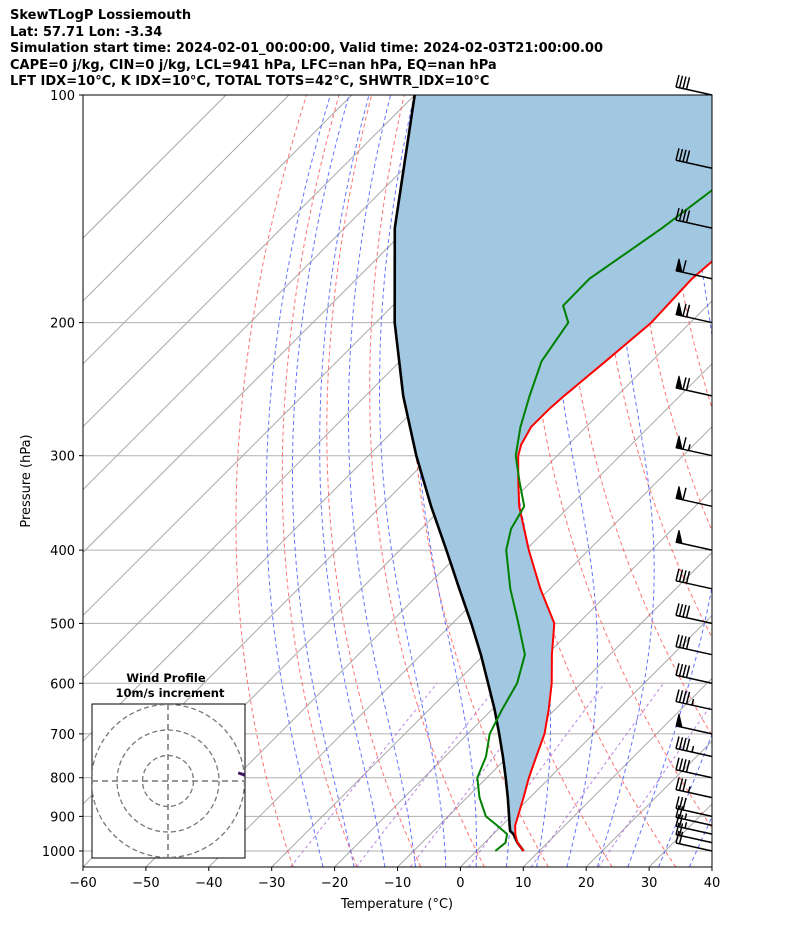 This screenshot has height=937, width=794. I want to click on x-tick-label: −60, so click(82, 883).